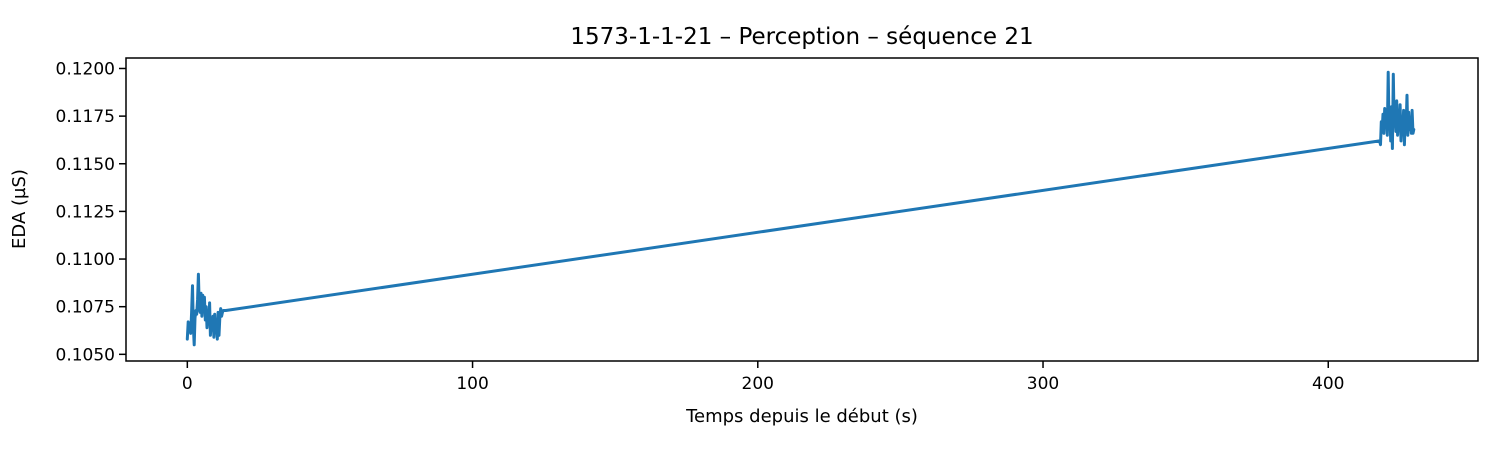 Image resolution: width=1500 pixels, height=450 pixels. Describe the element at coordinates (85, 260) in the screenshot. I see `y-tick-label: 0.1100` at that location.